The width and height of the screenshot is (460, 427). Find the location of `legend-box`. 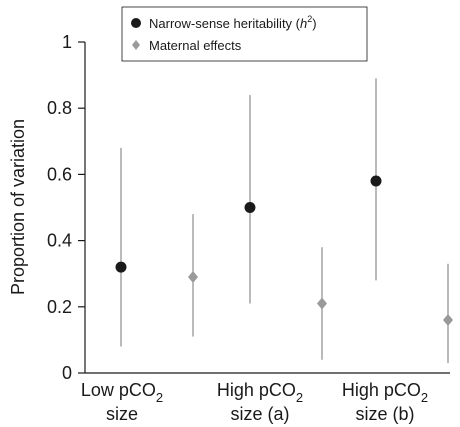

legend-box is located at coordinates (244, 34).